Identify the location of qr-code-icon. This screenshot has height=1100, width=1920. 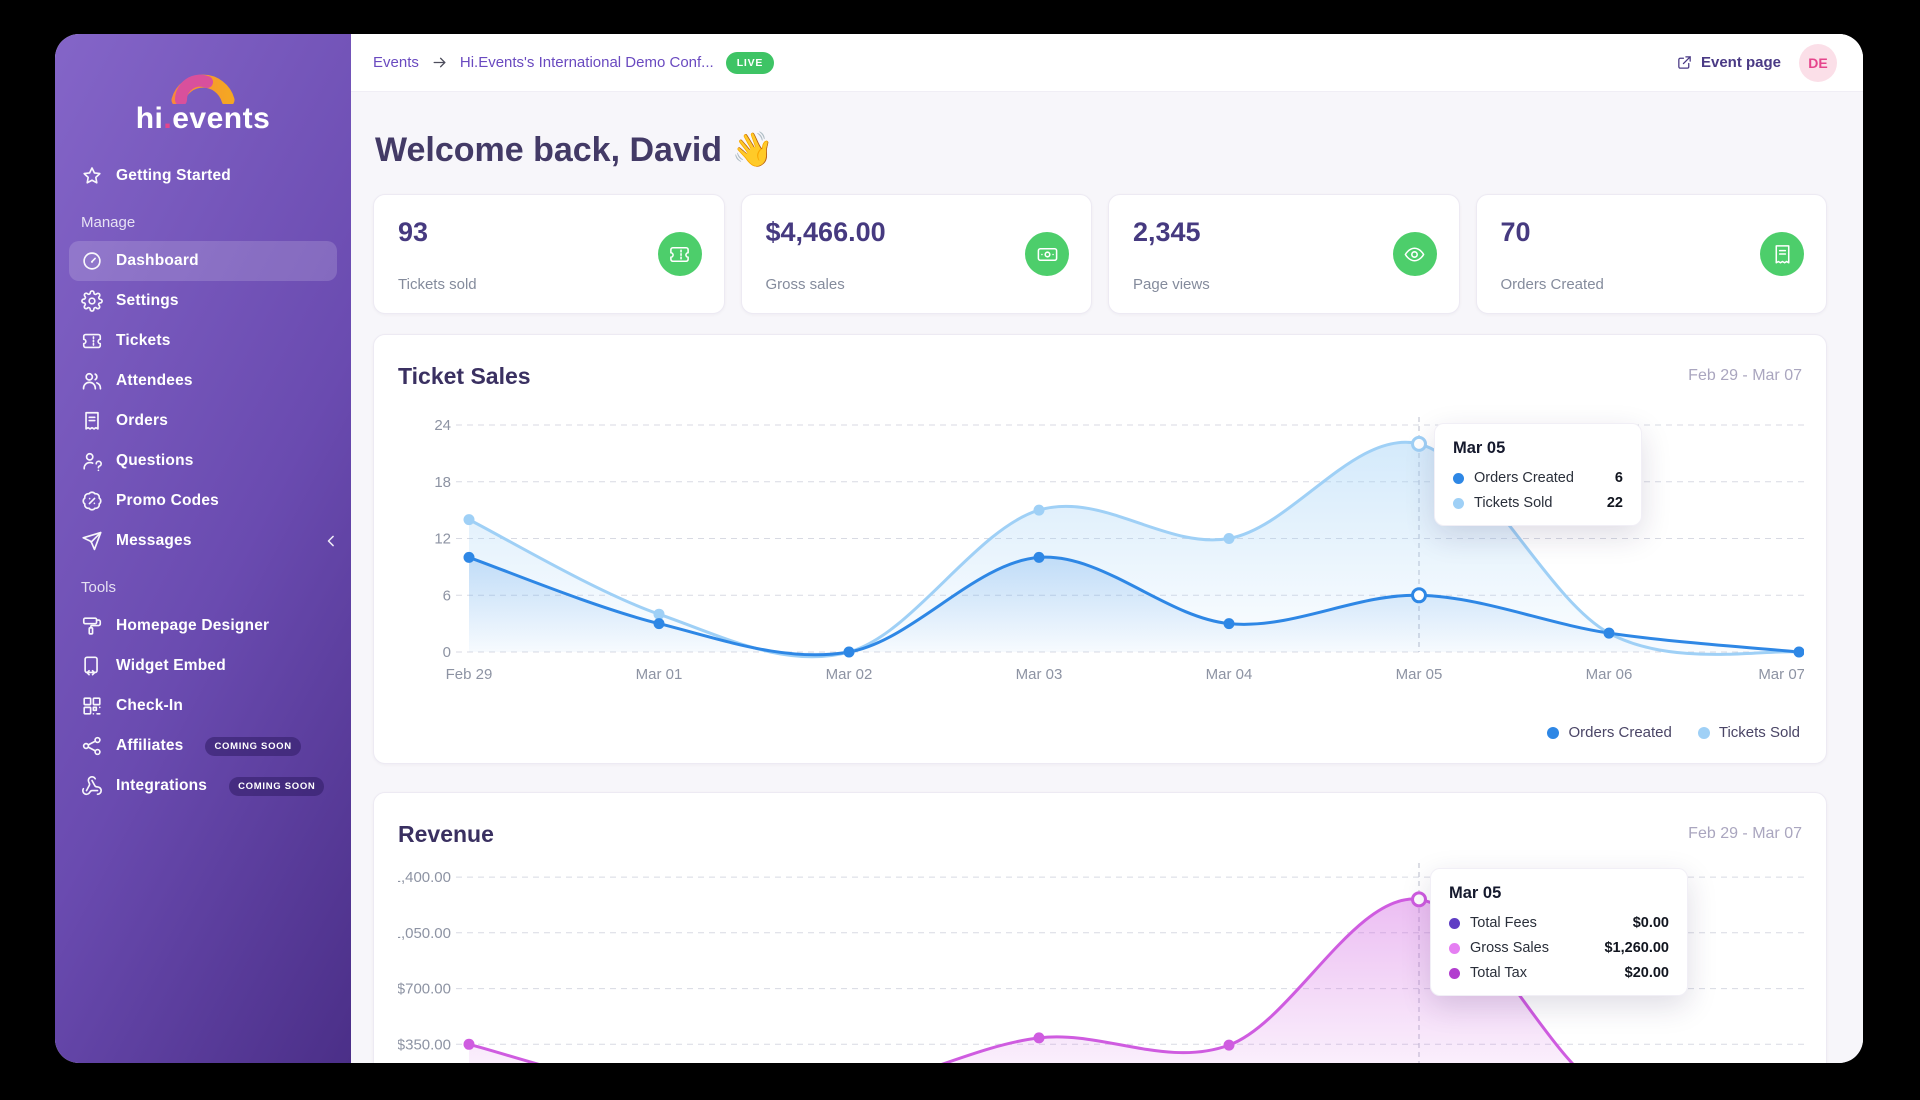
(92, 706).